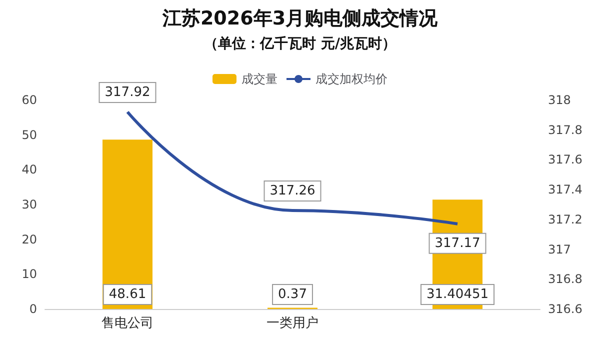 Image resolution: width=600 pixels, height=339 pixels. What do you see at coordinates (457, 294) in the screenshot?
I see `data-label: 31.40451` at bounding box center [457, 294].